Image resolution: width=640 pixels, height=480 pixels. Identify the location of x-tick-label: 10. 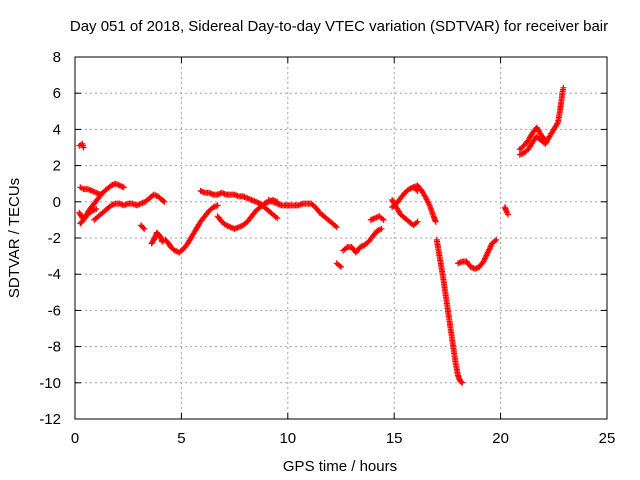
(287, 438).